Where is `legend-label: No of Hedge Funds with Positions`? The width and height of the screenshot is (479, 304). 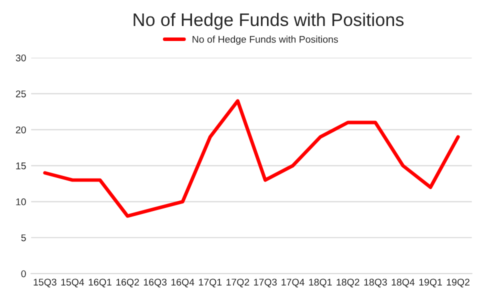 legend-label: No of Hedge Funds with Positions is located at coordinates (265, 40).